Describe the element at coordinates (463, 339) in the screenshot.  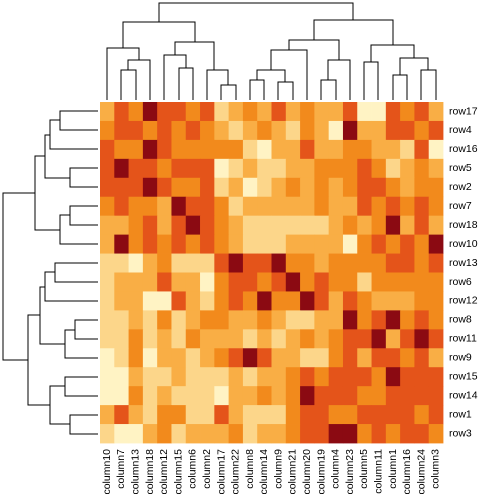
I see `row-label: row11` at that location.